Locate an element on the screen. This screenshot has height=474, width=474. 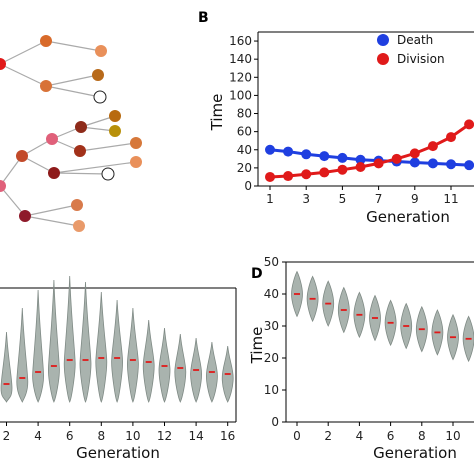
panel-c-xlabel: Generation is located at coordinates (118, 453).